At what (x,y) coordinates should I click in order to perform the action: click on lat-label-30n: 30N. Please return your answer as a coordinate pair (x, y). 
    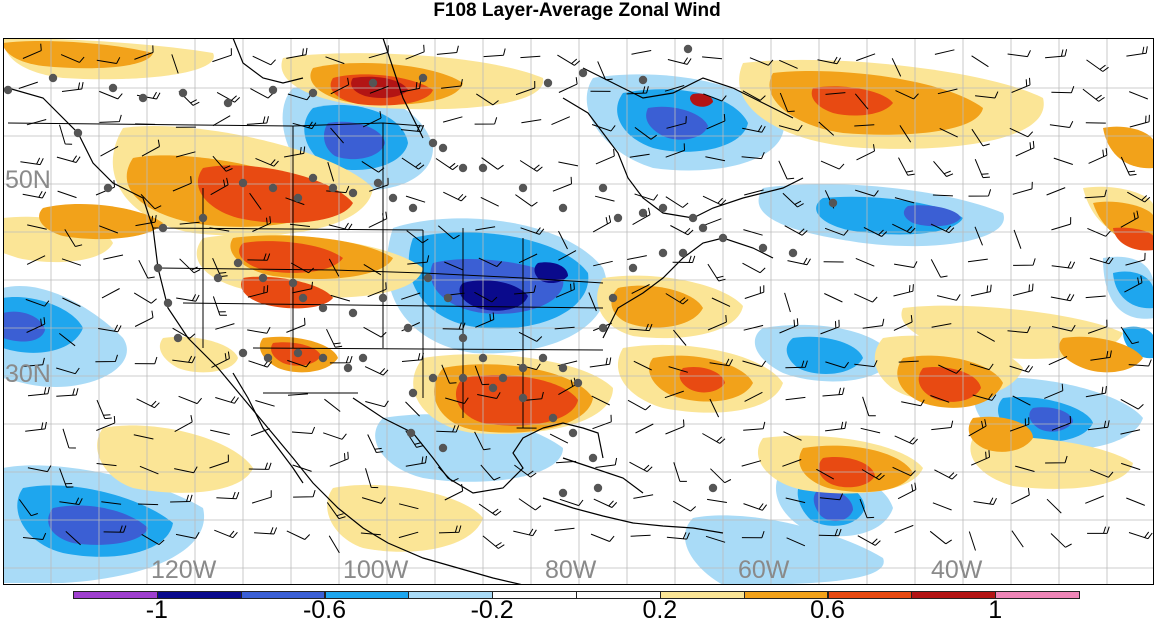
    Looking at the image, I should click on (28, 374).